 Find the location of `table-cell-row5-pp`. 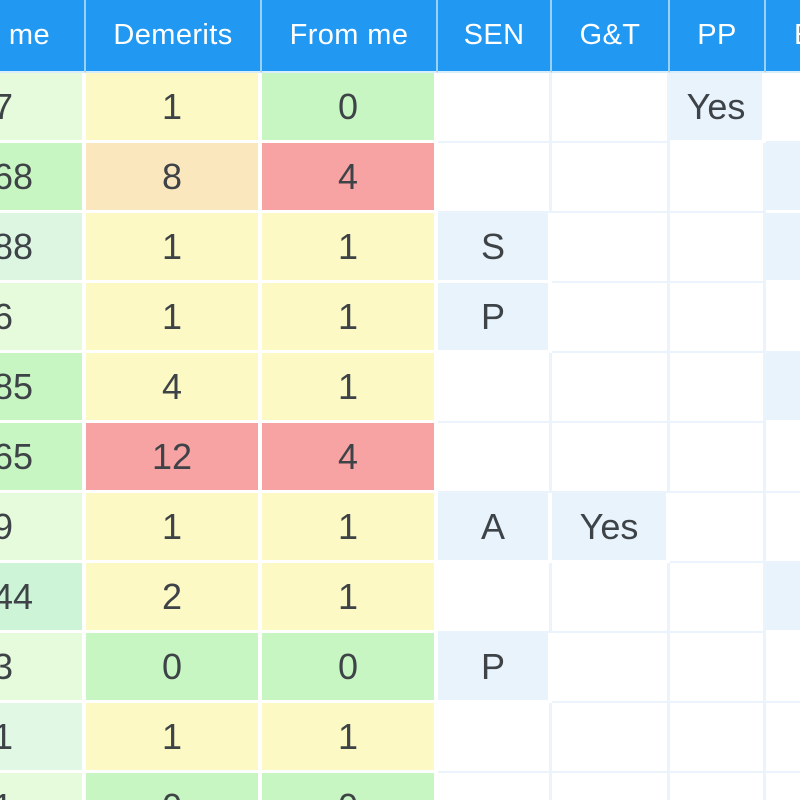

table-cell-row5-pp is located at coordinates (718, 388).